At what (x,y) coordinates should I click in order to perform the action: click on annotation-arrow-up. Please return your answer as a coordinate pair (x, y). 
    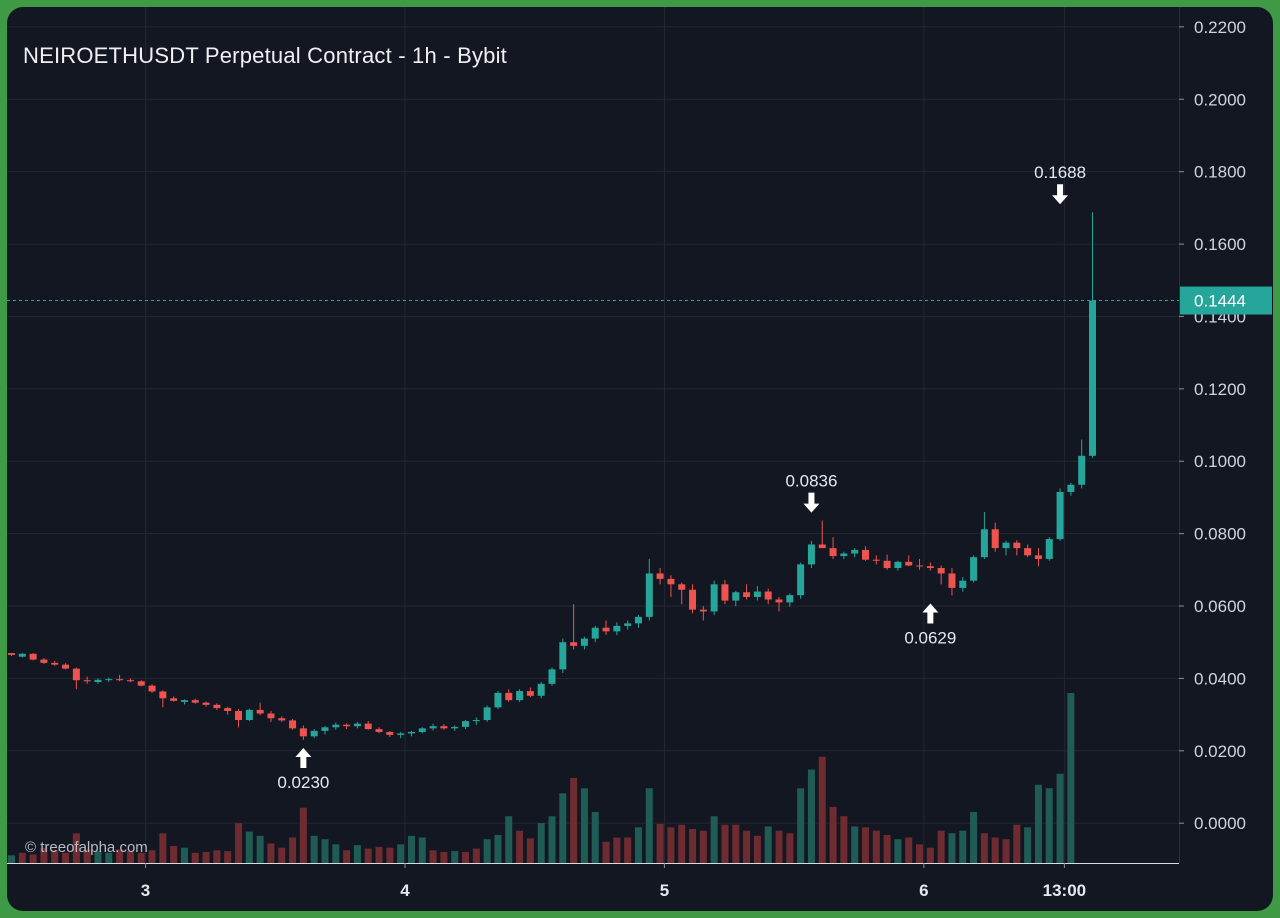
    Looking at the image, I should click on (930, 613).